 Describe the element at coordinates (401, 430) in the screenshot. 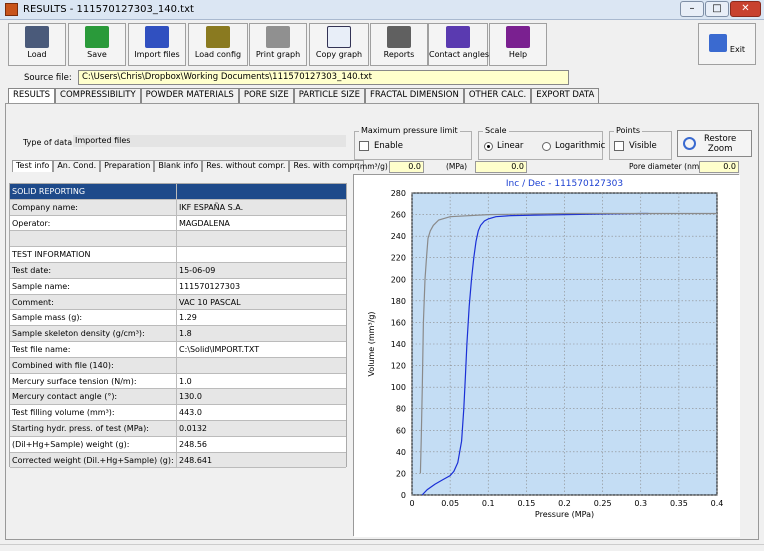

I see `y-tick-label: 60` at that location.